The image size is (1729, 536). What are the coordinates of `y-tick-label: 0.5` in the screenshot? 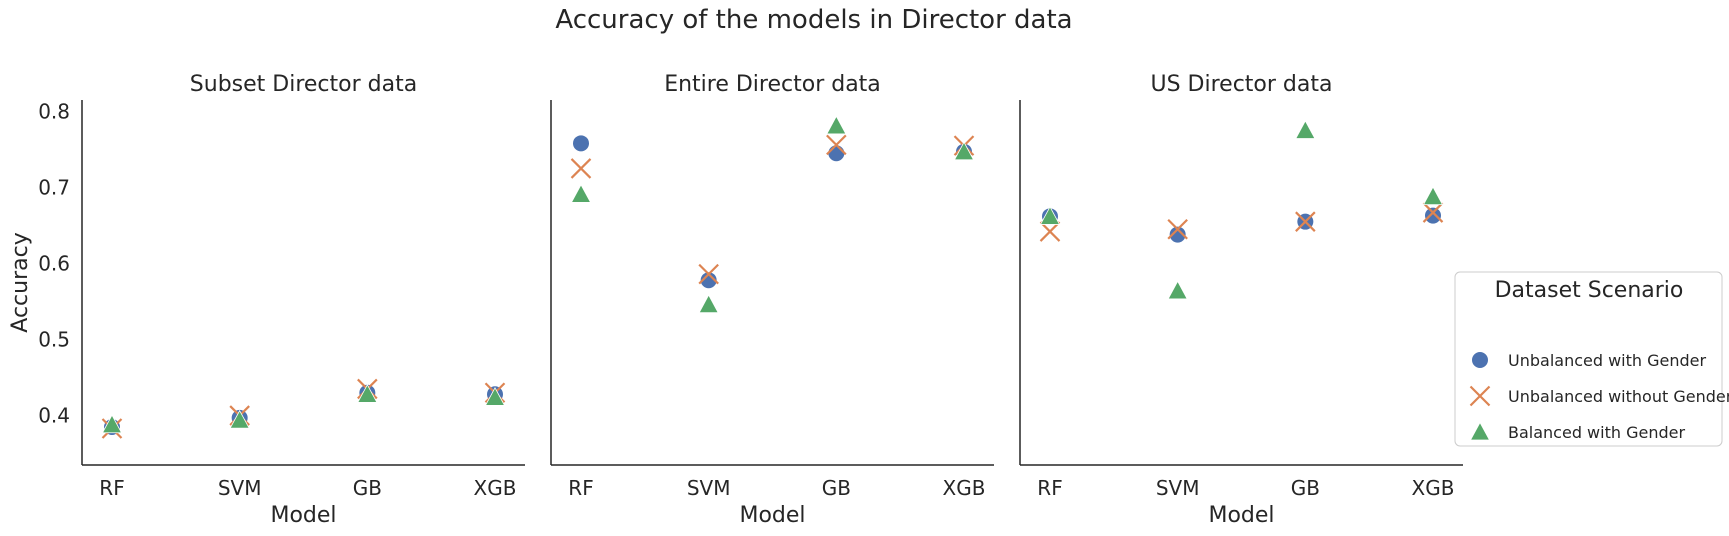 It's located at (54, 340).